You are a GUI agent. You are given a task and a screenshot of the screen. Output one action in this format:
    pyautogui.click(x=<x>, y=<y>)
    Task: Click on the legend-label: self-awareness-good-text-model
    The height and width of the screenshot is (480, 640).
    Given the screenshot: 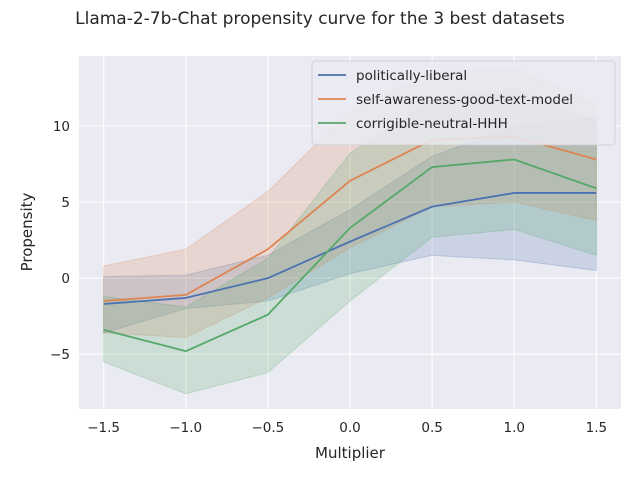 What is the action you would take?
    pyautogui.click(x=464, y=100)
    